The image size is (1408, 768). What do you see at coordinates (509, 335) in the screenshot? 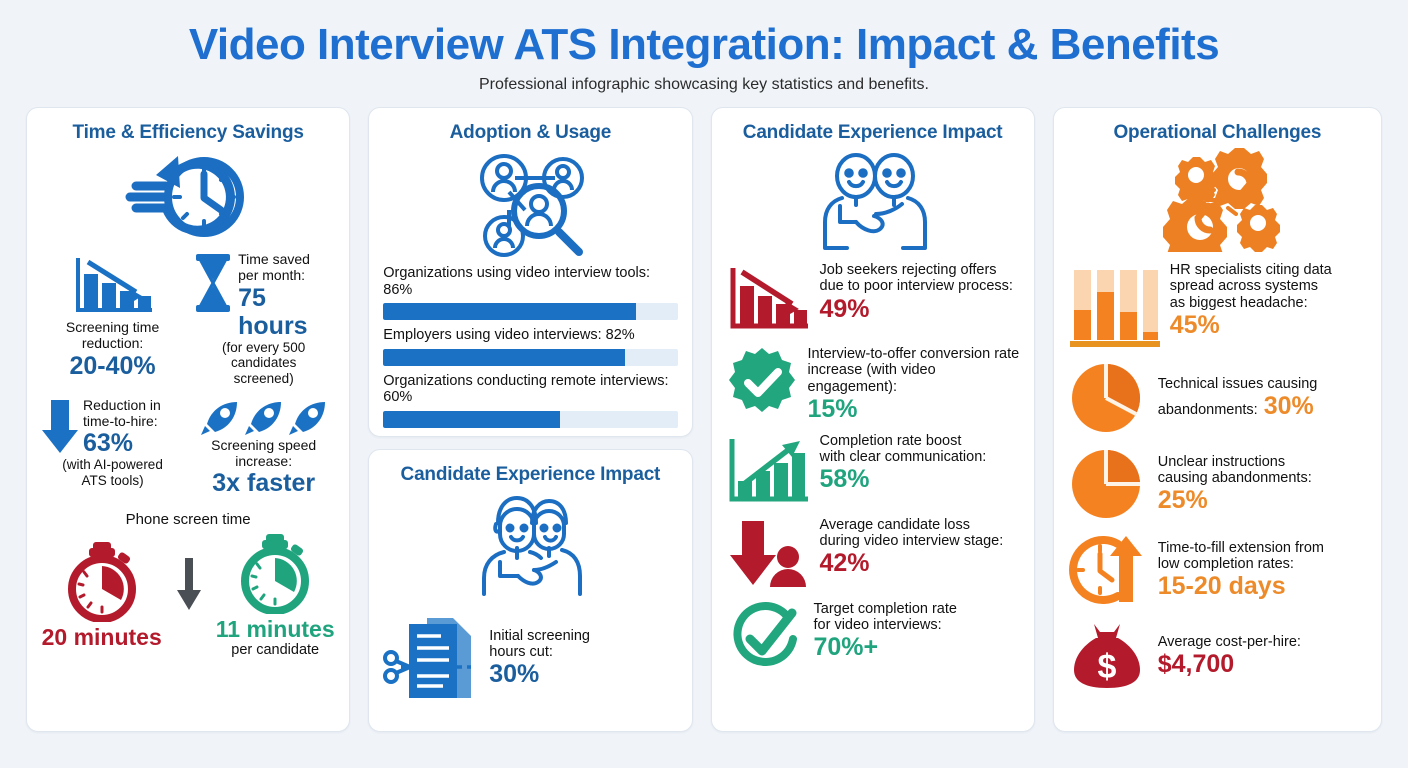
I see `bar-label: Employers using video interviews: 82%` at bounding box center [509, 335].